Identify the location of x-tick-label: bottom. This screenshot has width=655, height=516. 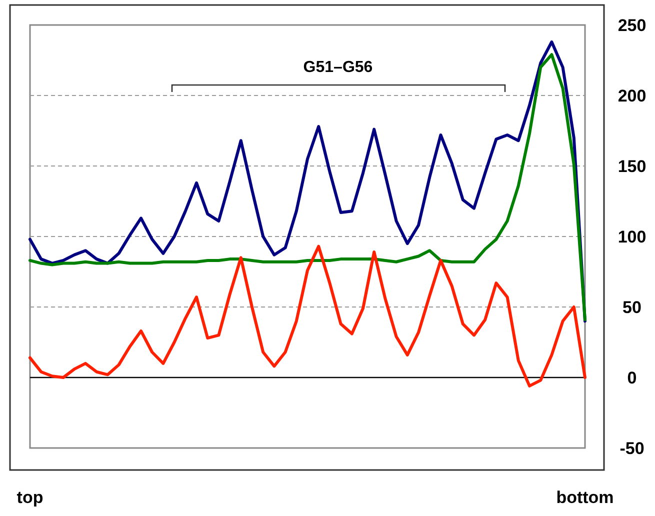
(585, 497).